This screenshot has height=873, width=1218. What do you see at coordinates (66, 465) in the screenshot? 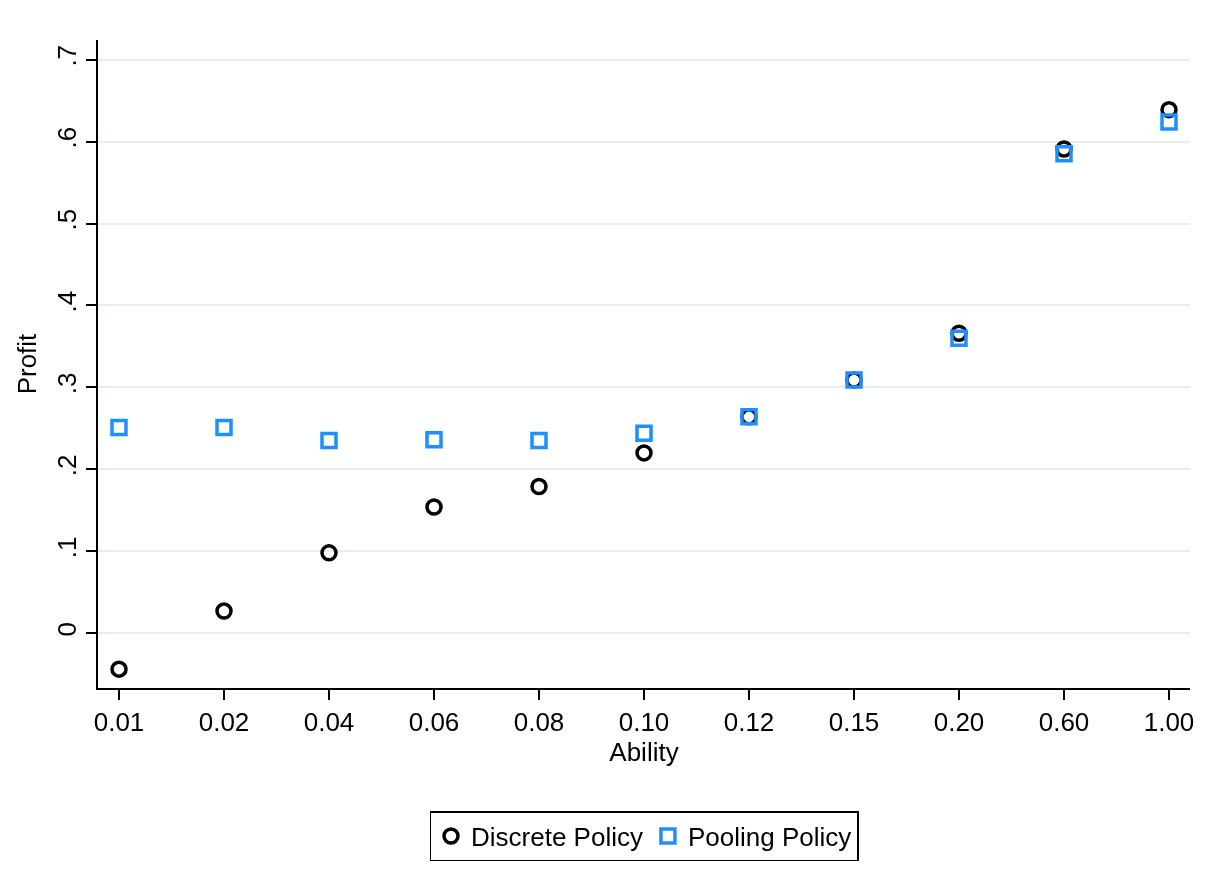
I see `y-tick-label: .2` at bounding box center [66, 465].